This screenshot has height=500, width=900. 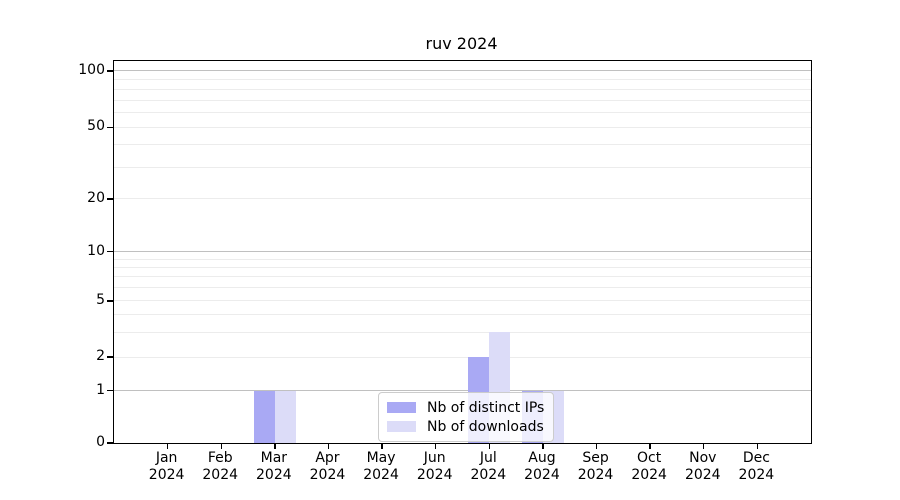 I want to click on x-axis-tick-apr, so click(x=328, y=446).